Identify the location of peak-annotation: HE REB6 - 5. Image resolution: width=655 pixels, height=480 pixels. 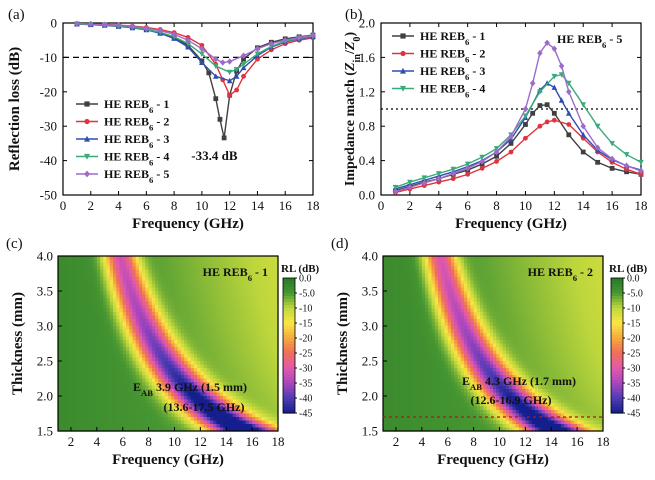
(589, 41).